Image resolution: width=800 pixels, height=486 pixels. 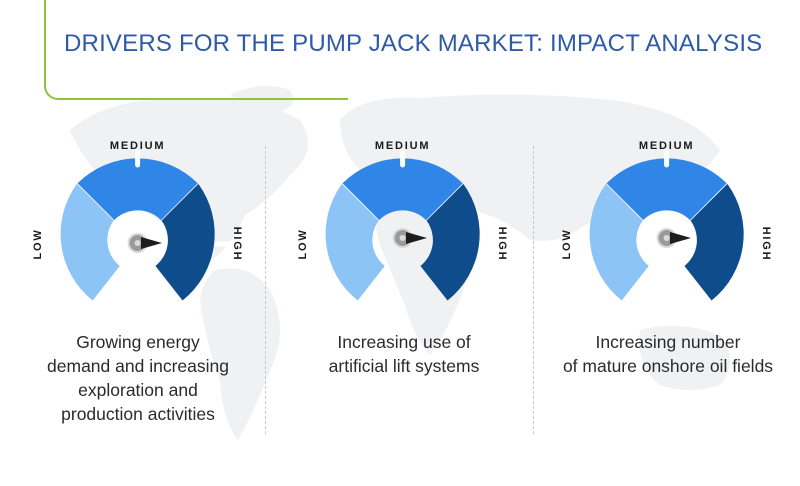 I want to click on caption-line: exploration and, so click(x=138, y=390).